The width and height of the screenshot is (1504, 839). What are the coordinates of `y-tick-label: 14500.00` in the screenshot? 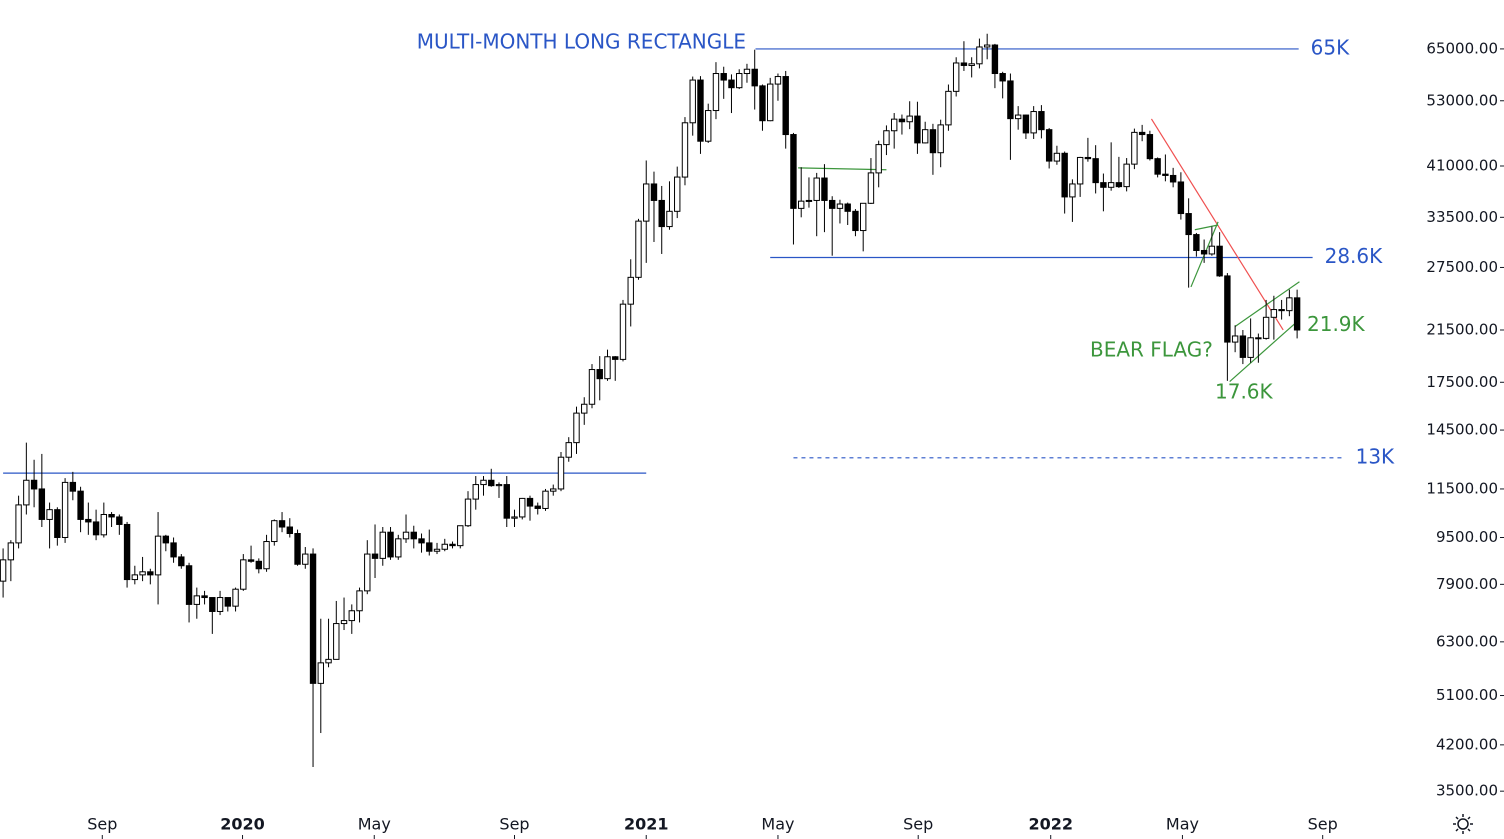 It's located at (1462, 430).